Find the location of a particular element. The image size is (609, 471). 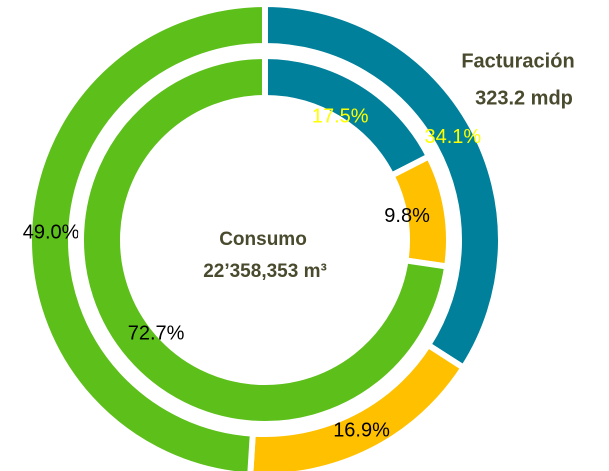

data-label: 49.0% is located at coordinates (51, 233).